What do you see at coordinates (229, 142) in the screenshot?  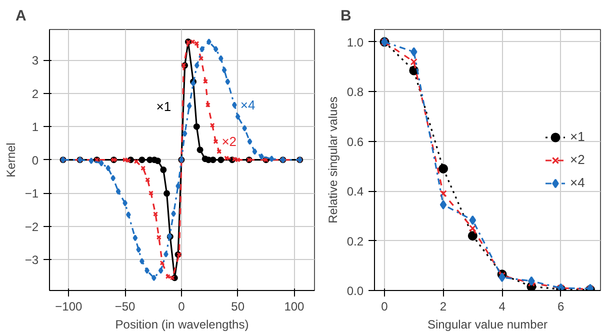 I see `annotation: ×2` at bounding box center [229, 142].